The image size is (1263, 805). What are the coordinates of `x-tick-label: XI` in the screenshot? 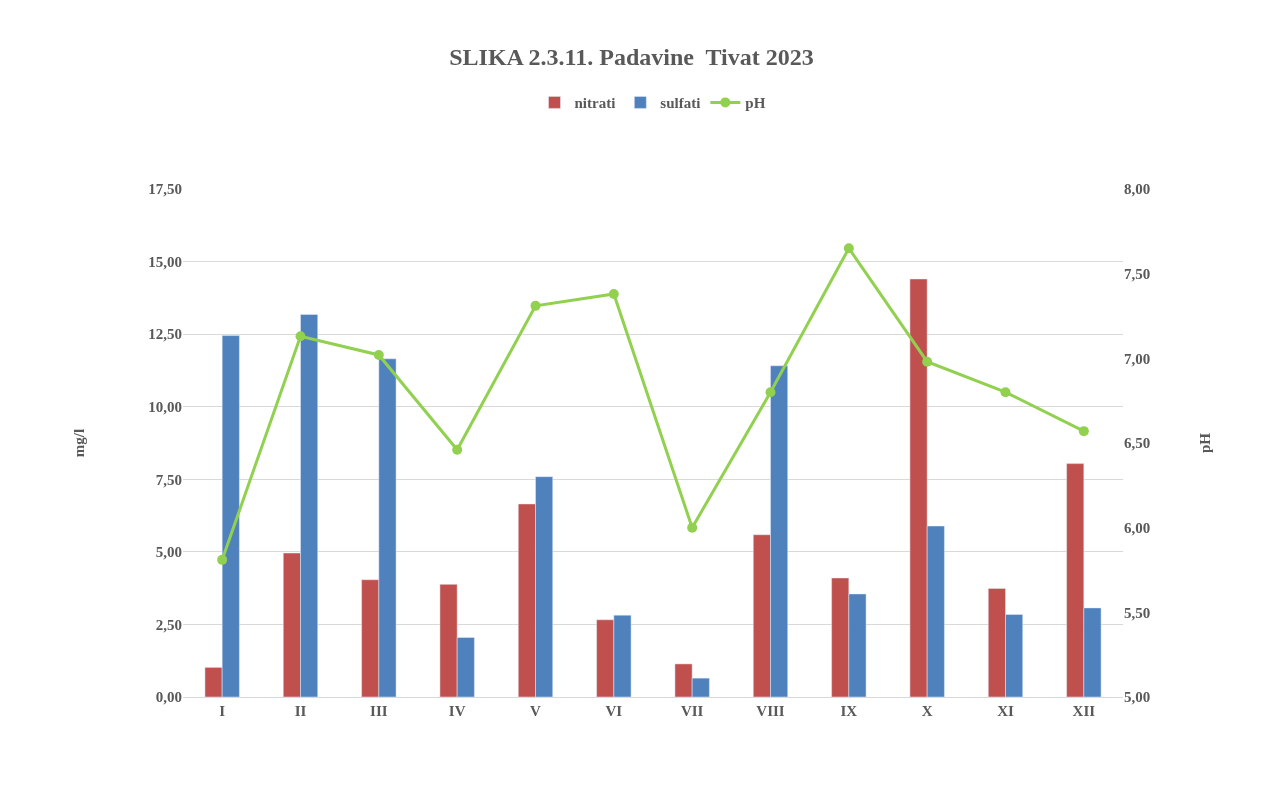 It's located at (1005, 711).